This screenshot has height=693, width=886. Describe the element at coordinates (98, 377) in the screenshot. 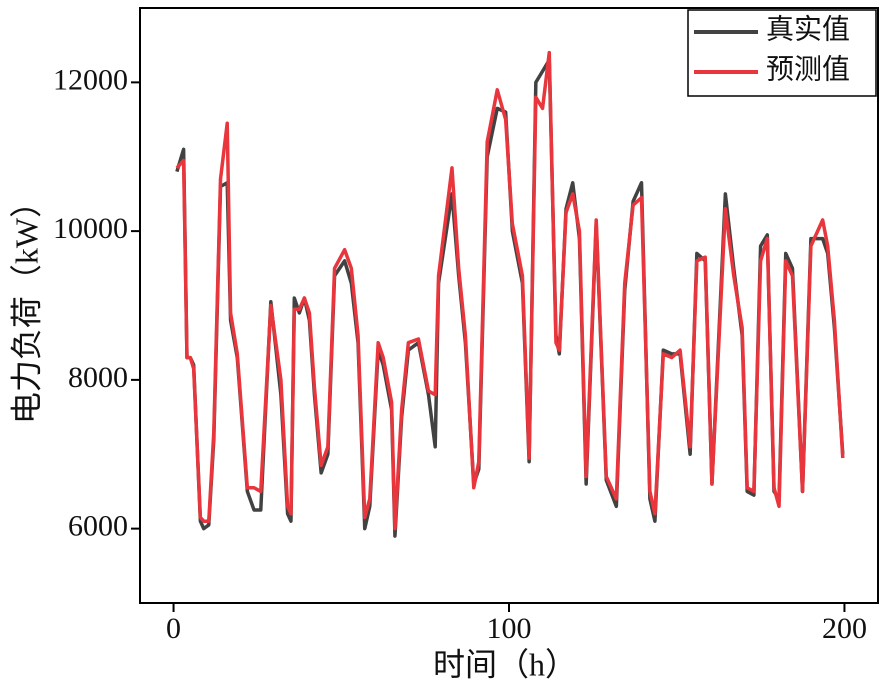

I see `y-tick-label: 8000` at that location.